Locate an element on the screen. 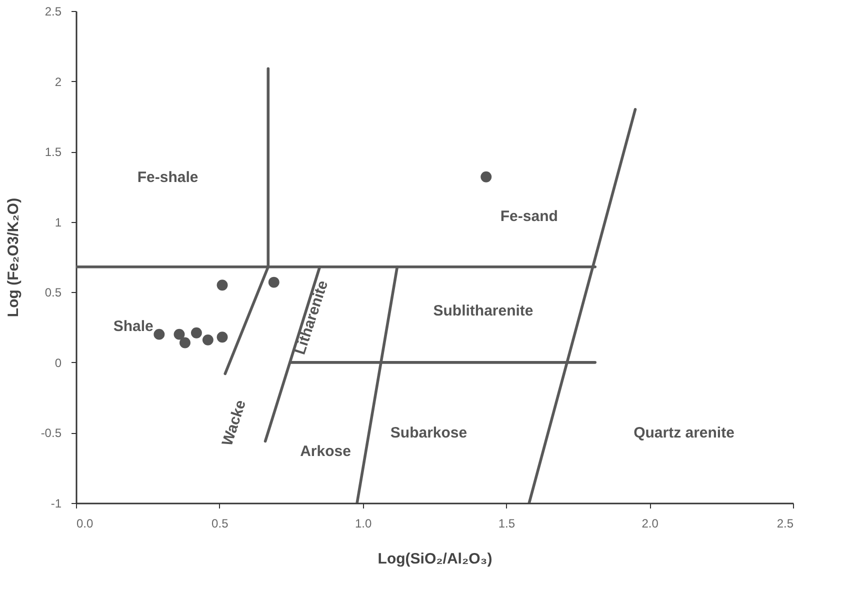 The height and width of the screenshot is (596, 846). y-tick-label: 0.5 is located at coordinates (53, 293).